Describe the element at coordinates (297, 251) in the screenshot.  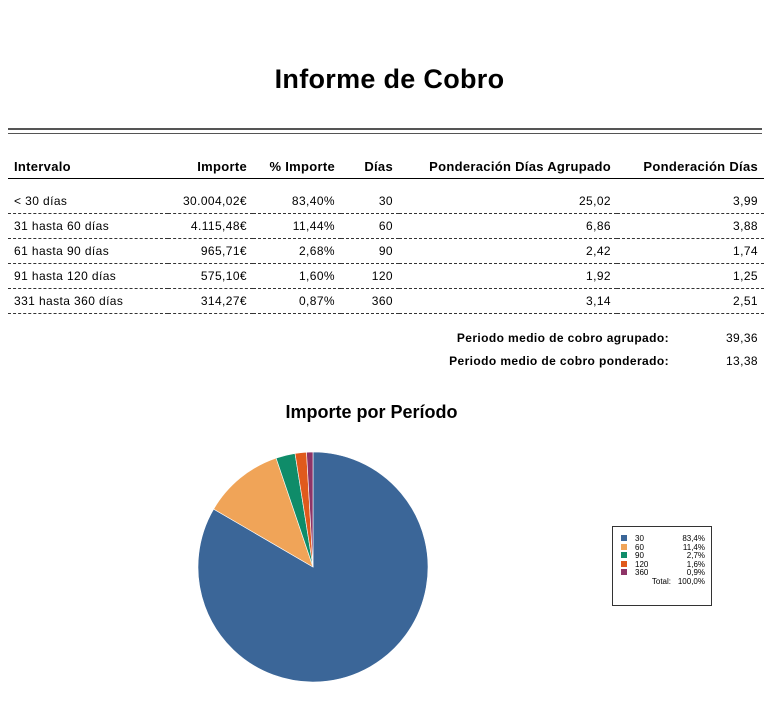
I see `cell-percent: 2,68%` at that location.